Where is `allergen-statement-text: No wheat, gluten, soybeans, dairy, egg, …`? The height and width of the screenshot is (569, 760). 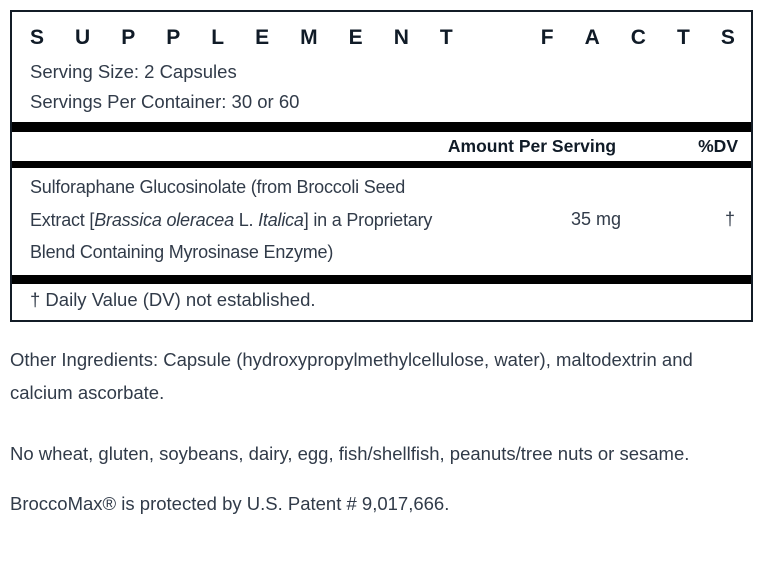
allergen-statement-text: No wheat, gluten, soybeans, dairy, egg, … is located at coordinates (350, 453).